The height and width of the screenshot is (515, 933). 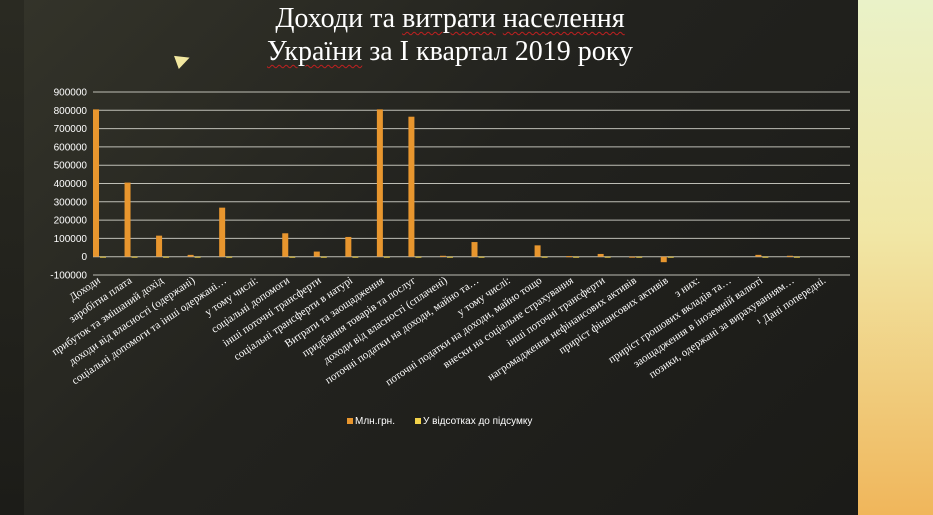 What do you see at coordinates (375, 421) in the screenshot?
I see `legend-label: Млн.грн.` at bounding box center [375, 421].